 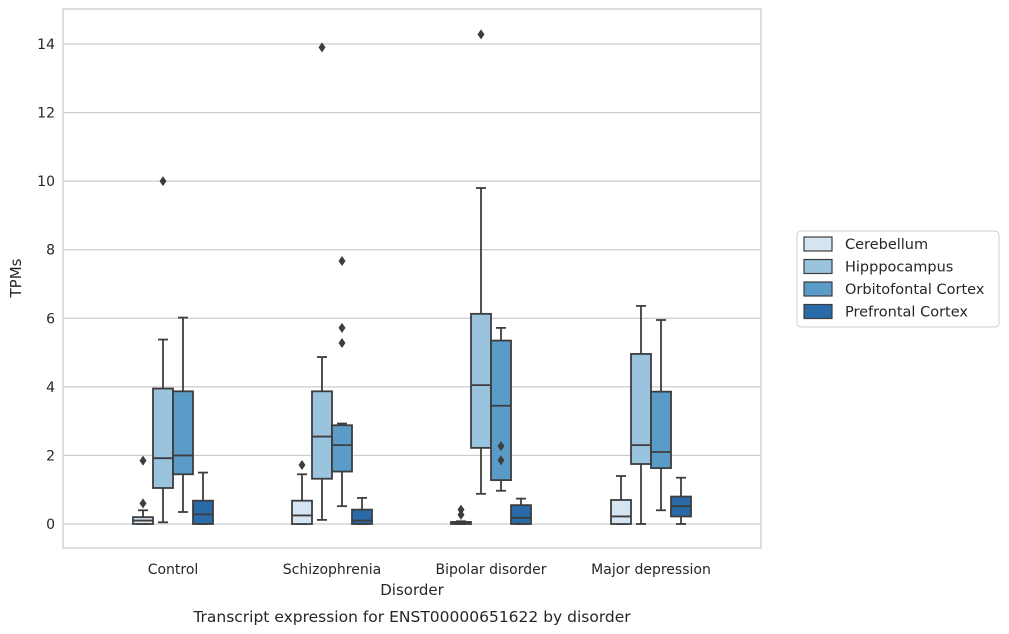 What do you see at coordinates (16, 278) in the screenshot?
I see `y-axis-title: TPMs` at bounding box center [16, 278].